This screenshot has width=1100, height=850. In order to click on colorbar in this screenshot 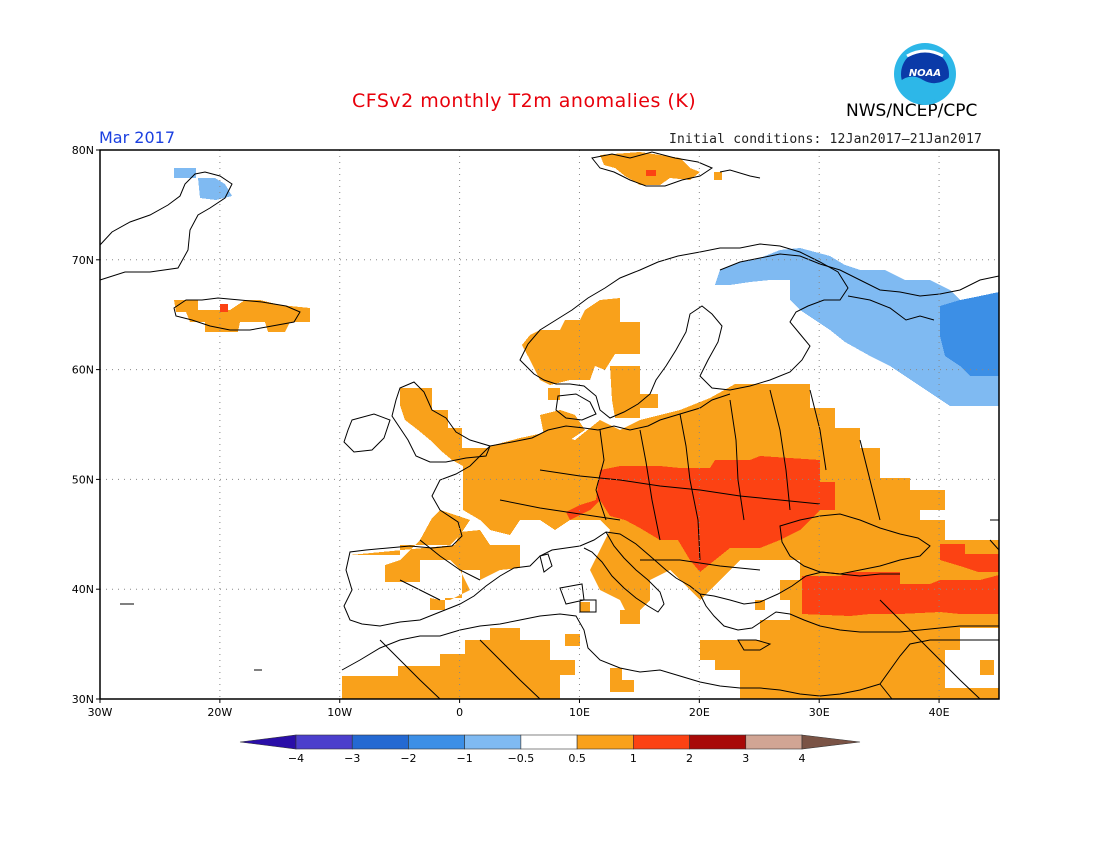, I will do `click(550, 742)`.